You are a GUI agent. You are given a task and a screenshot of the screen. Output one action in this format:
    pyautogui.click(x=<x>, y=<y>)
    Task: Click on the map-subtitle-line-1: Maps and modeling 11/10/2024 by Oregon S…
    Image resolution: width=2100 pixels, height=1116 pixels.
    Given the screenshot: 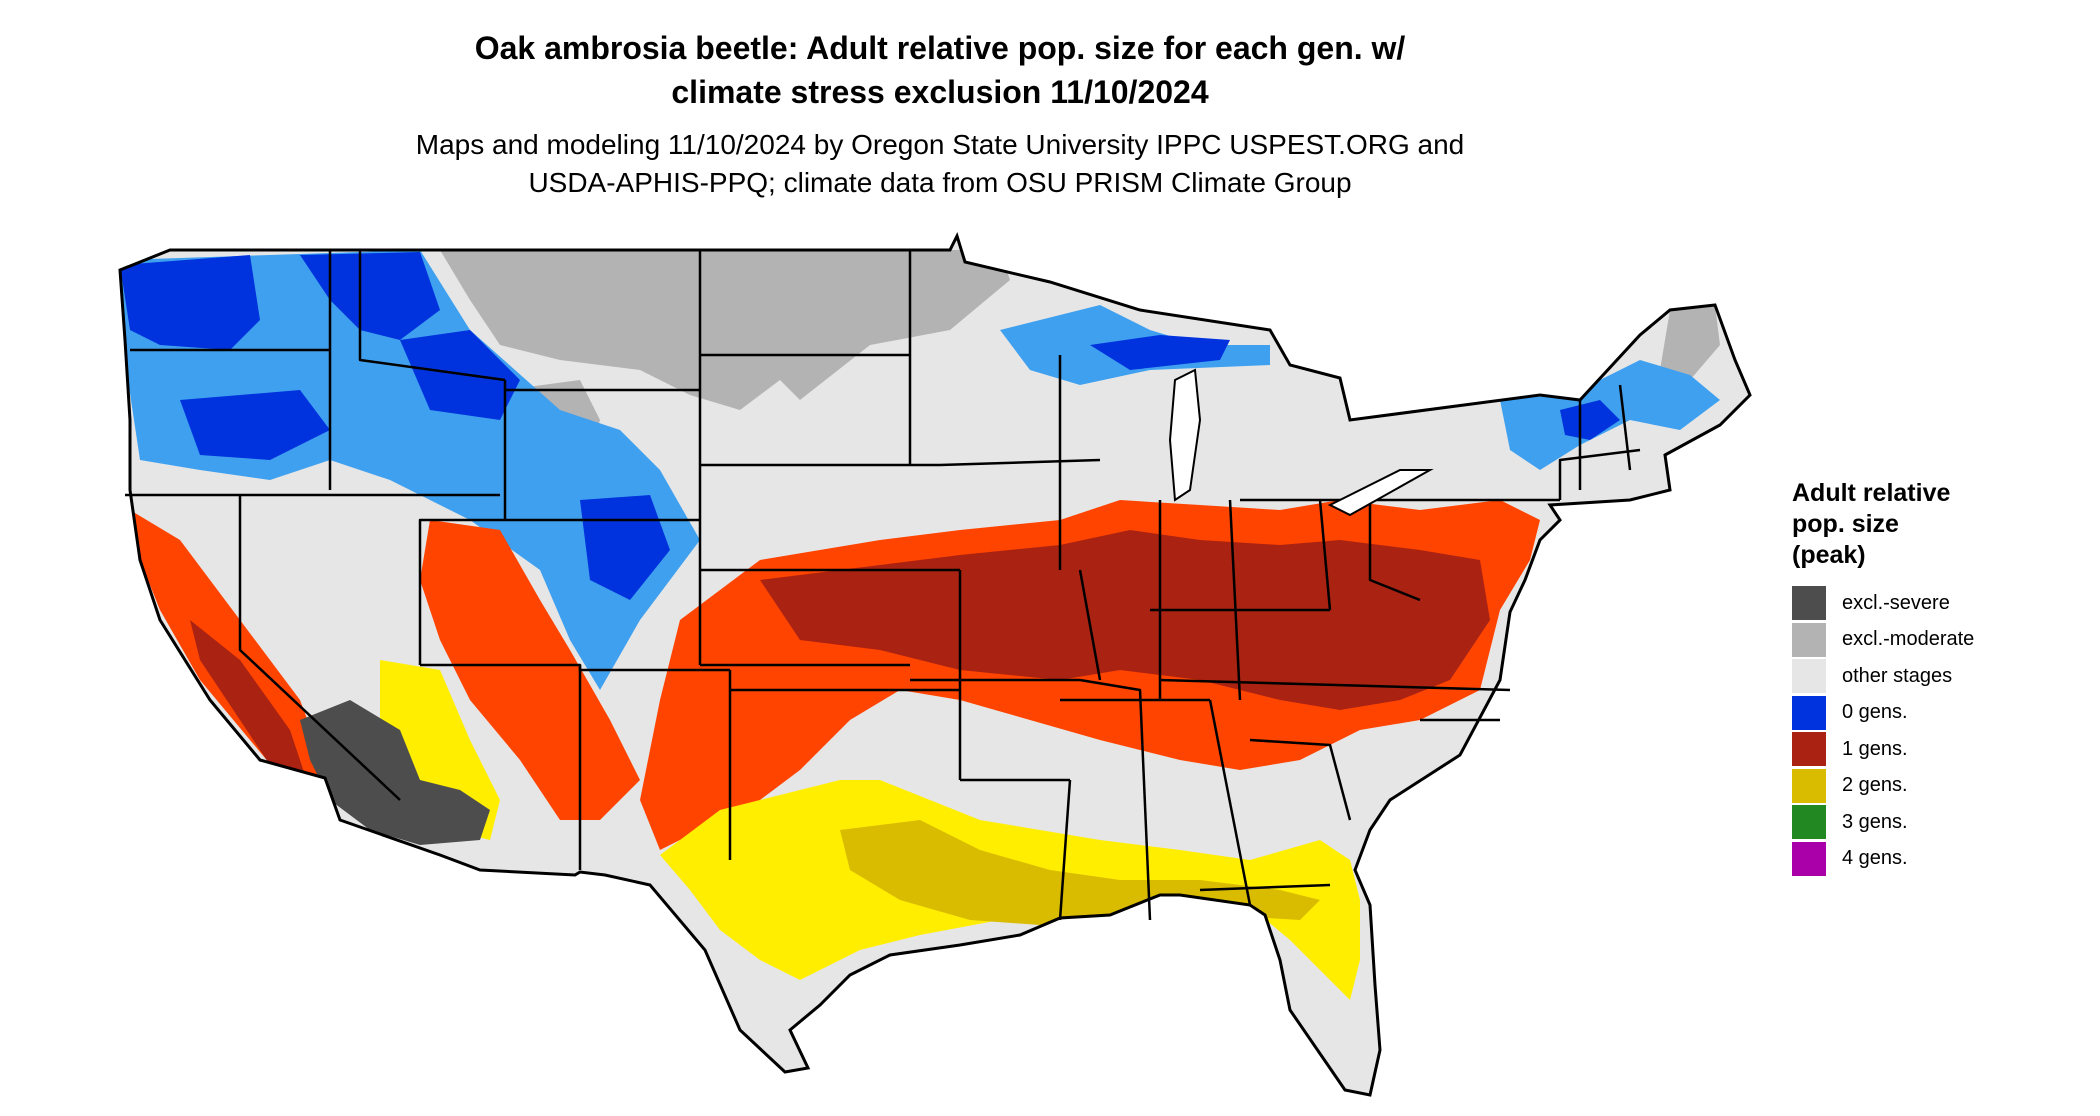 What is the action you would take?
    pyautogui.click(x=940, y=144)
    